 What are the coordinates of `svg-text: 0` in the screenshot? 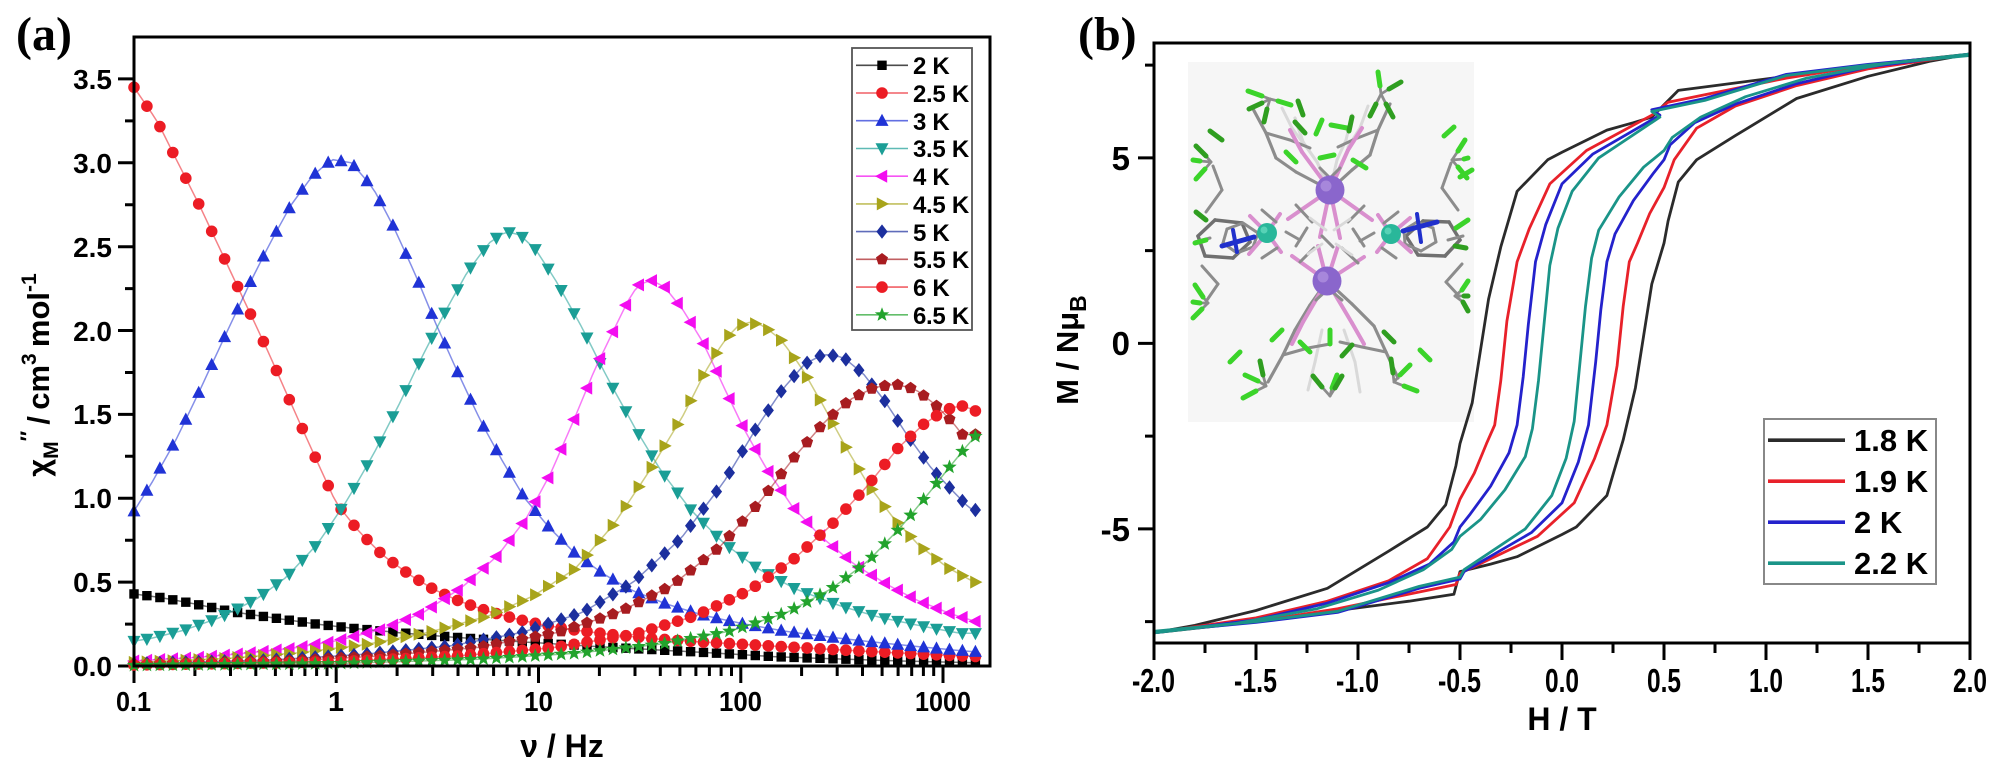 It's located at (1121, 343).